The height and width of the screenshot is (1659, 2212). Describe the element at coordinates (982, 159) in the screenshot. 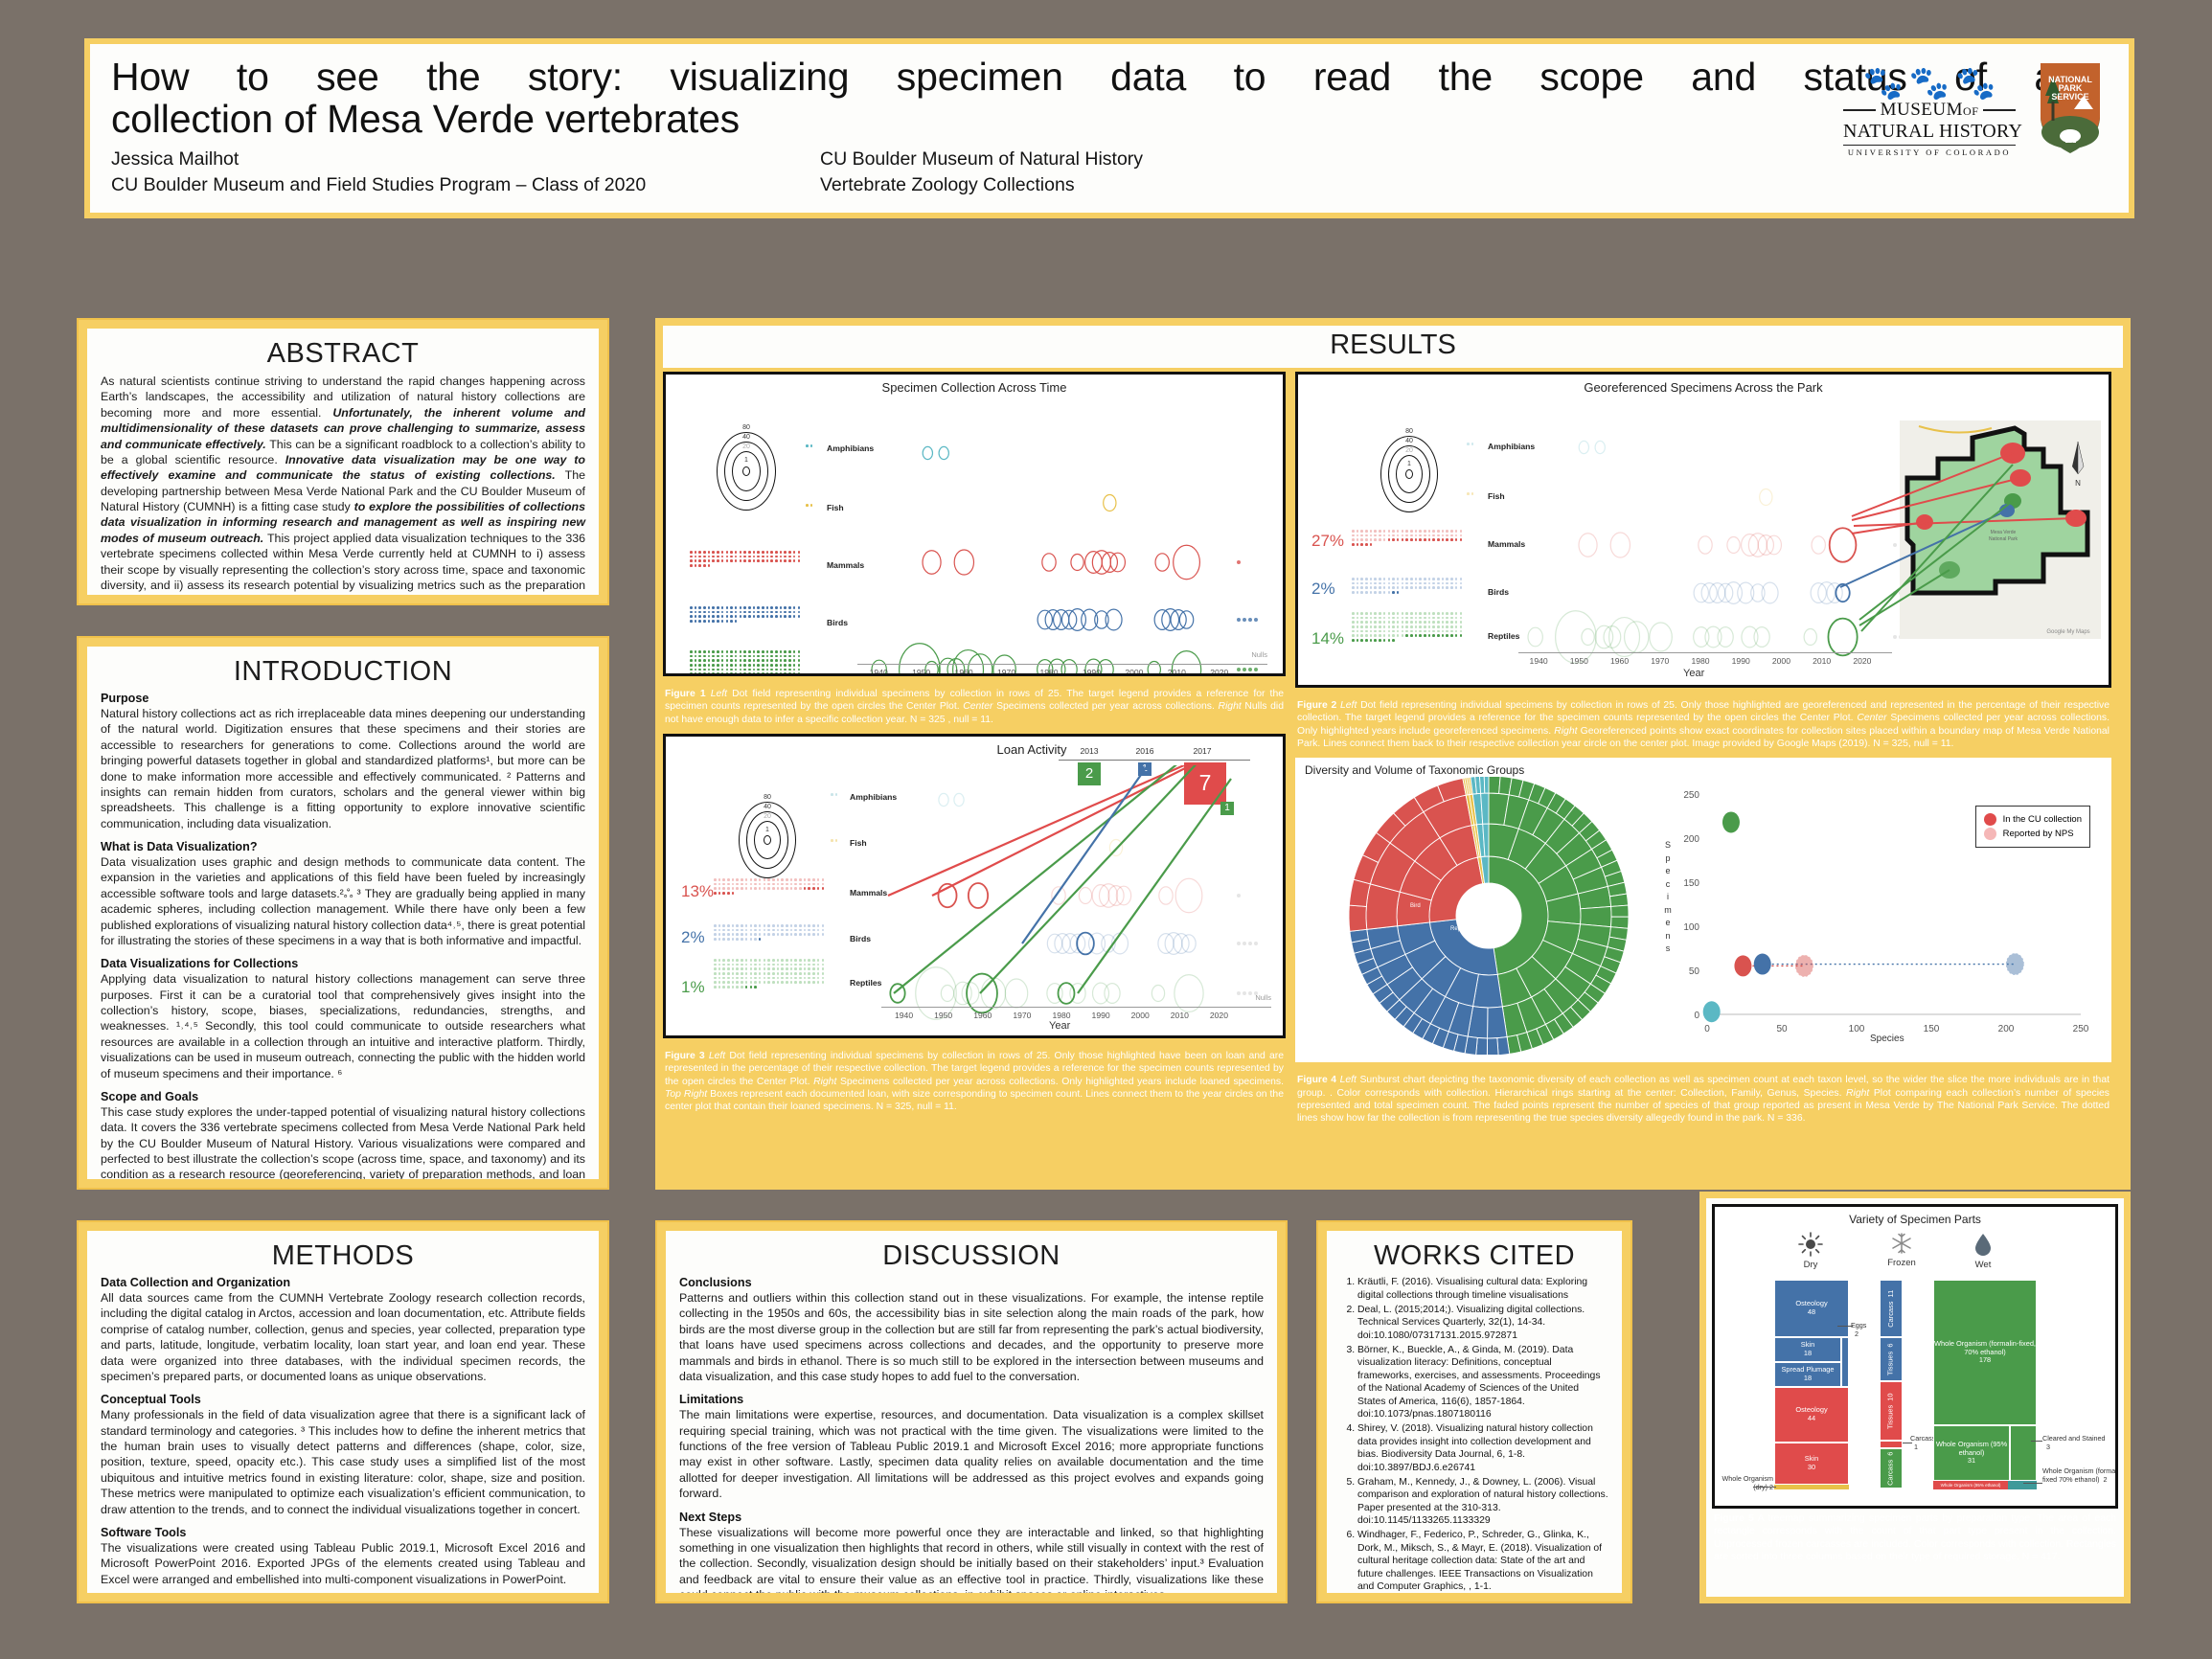

I see `org-line-1: CU Boulder Museum of Natural History` at that location.